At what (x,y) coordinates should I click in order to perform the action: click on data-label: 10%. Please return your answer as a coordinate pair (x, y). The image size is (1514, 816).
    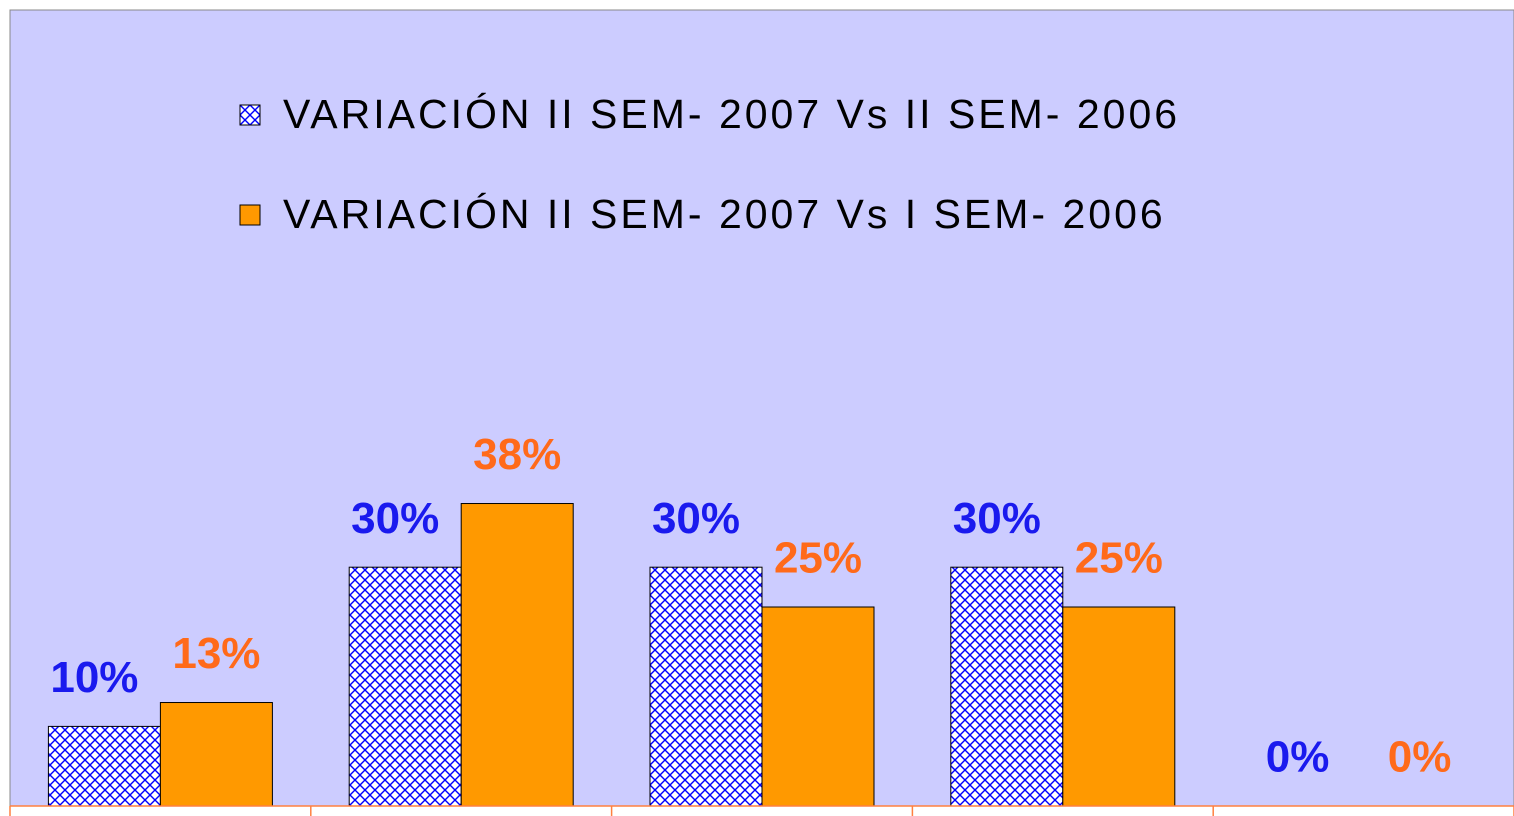
    Looking at the image, I should click on (94, 677).